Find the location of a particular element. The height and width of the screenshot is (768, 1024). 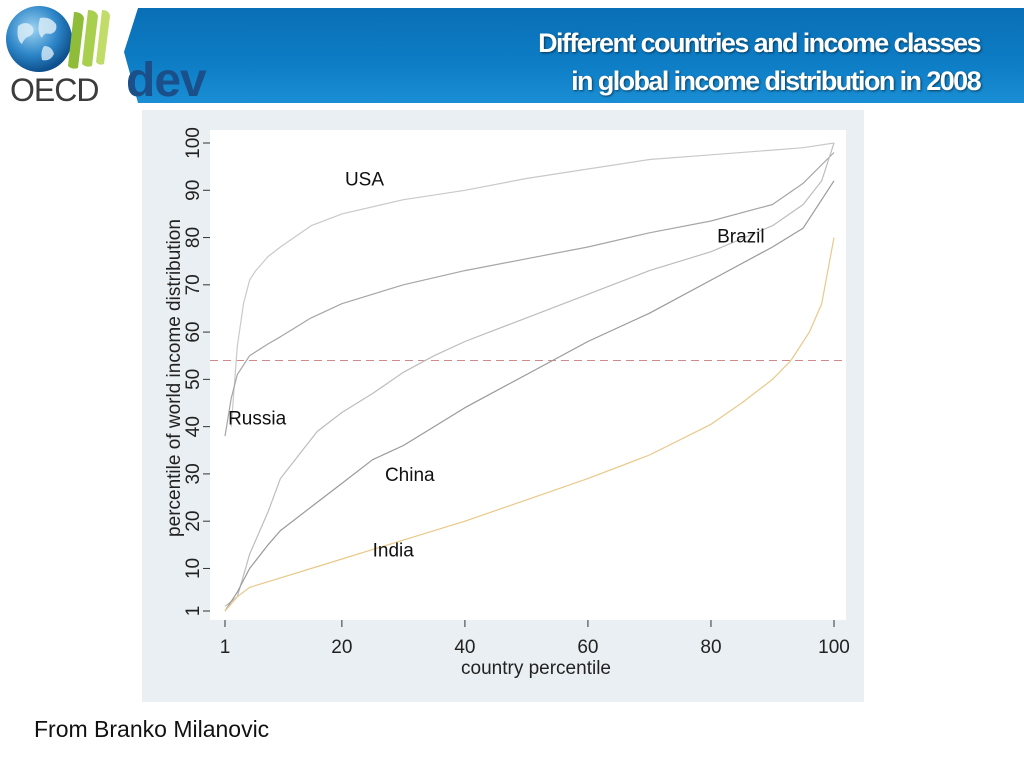

y-axis-label: percentile of world income distribution is located at coordinates (174, 378).